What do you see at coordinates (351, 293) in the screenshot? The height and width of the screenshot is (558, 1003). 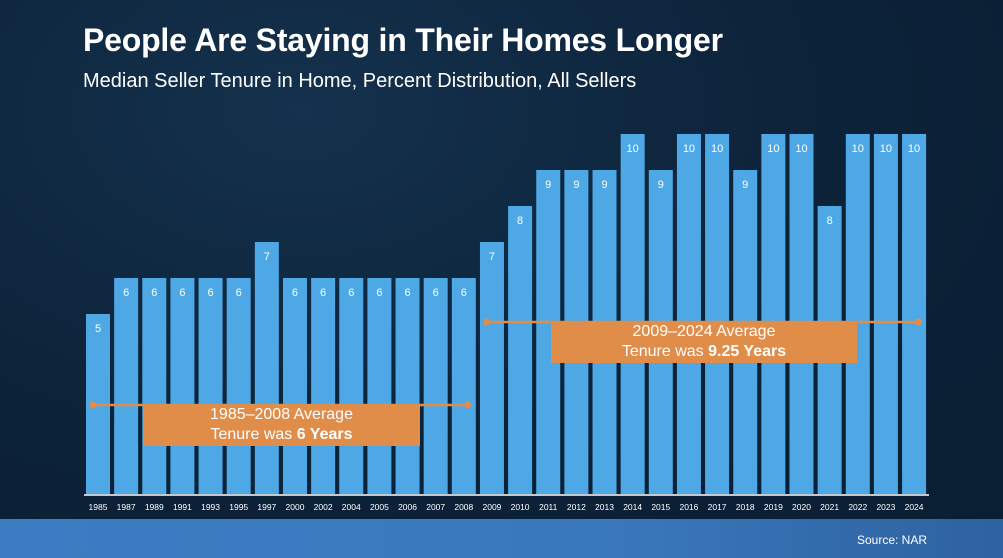 I see `data-label-2004: 6` at bounding box center [351, 293].